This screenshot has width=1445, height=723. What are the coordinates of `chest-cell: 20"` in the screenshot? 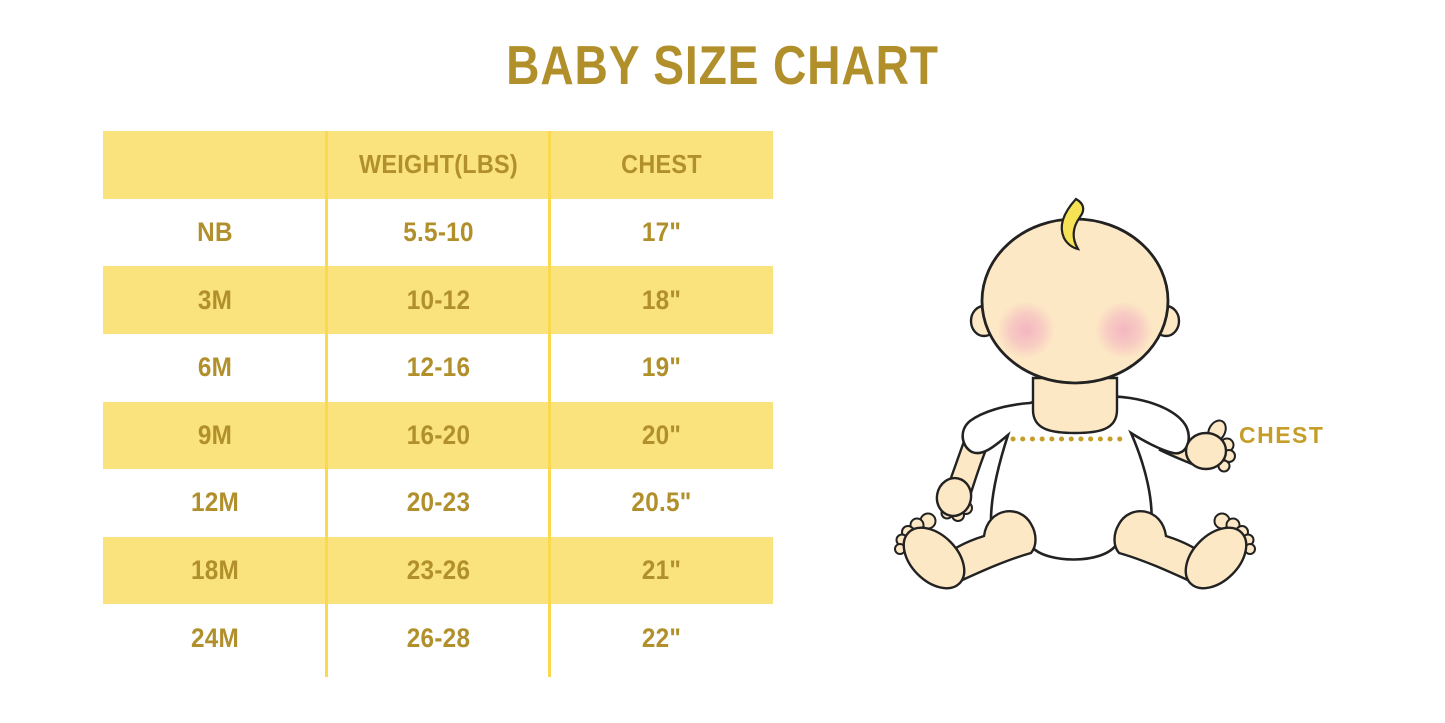 It's located at (661, 434).